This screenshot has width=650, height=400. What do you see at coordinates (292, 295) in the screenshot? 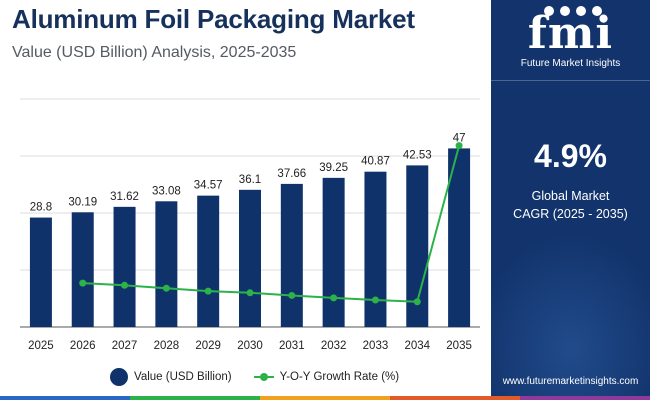
I see `growth-point-2031` at bounding box center [292, 295].